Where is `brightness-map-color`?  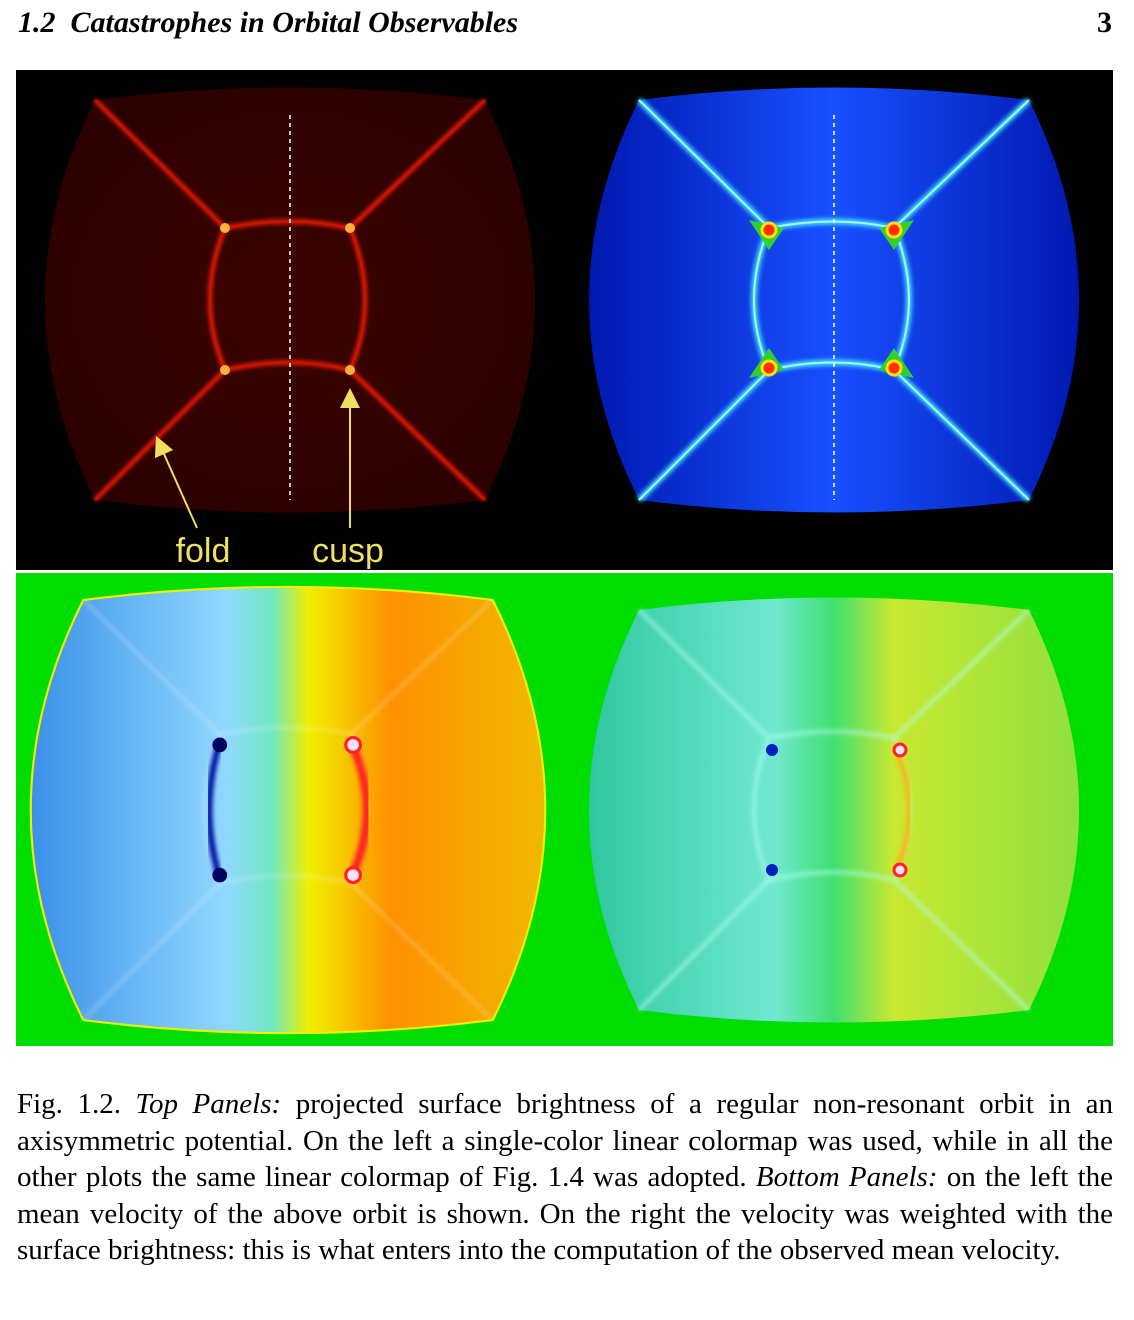 brightness-map-color is located at coordinates (834, 300).